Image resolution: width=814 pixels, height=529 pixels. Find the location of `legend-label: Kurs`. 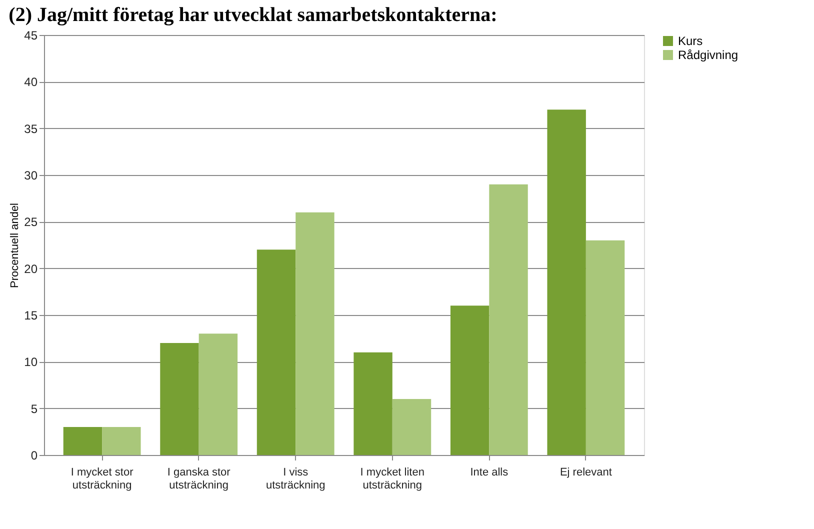

legend-label: Kurs is located at coordinates (690, 41).